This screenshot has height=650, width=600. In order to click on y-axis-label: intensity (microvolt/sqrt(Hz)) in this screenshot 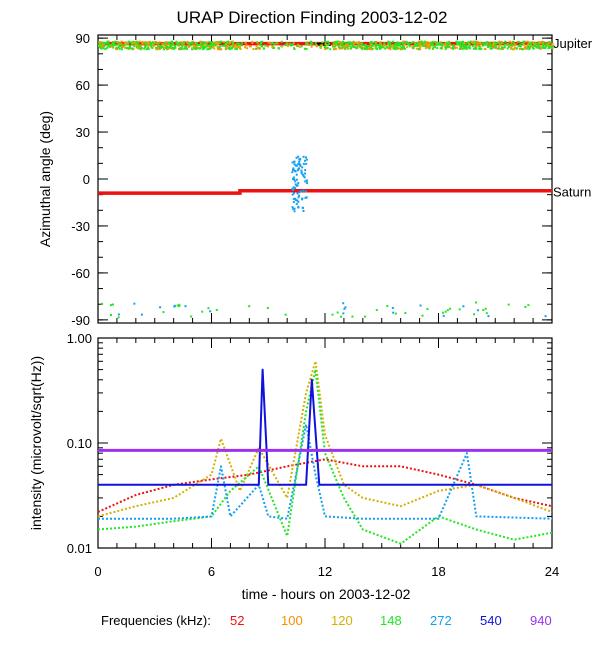, I will do `click(36, 443)`.